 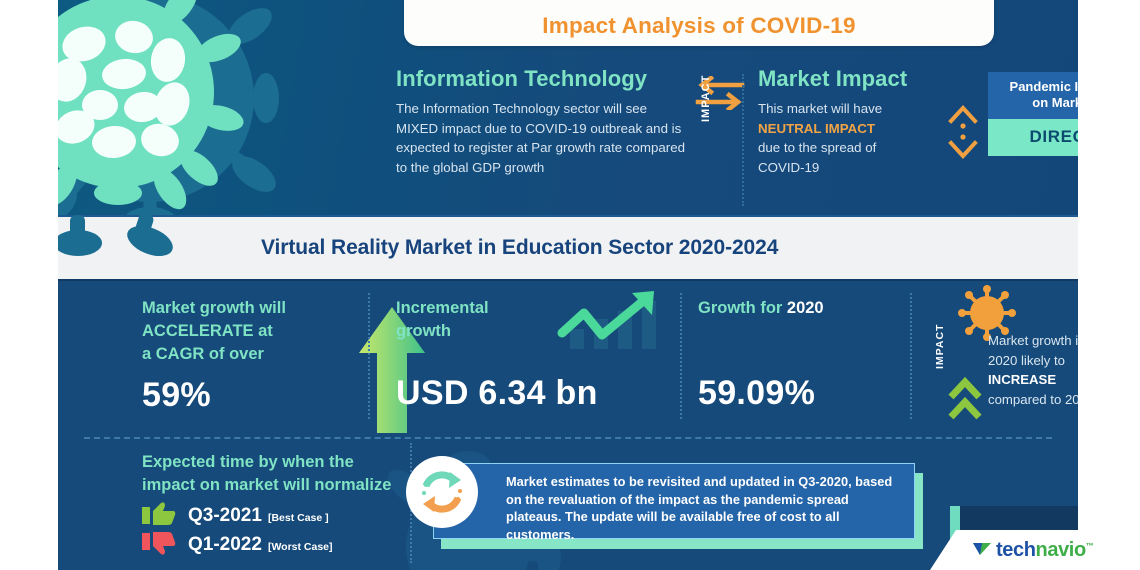 I want to click on pandemic-badge-title-line1: Pandemic Impact, so click(x=1043, y=86).